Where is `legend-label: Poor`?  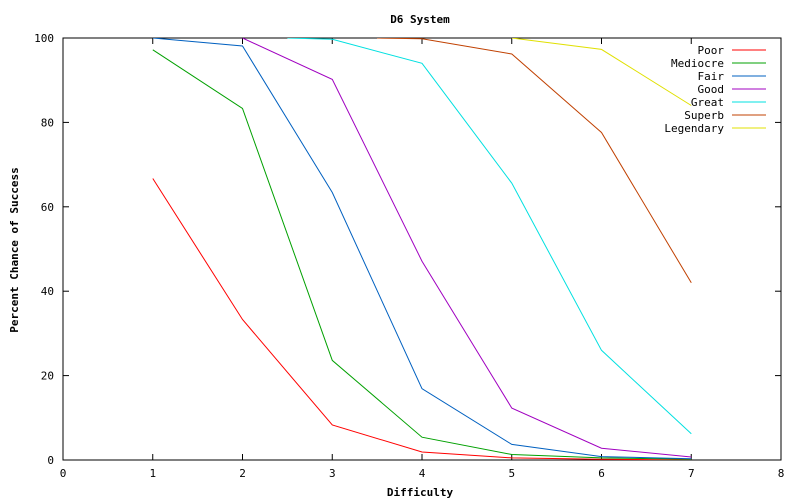
legend-label: Poor is located at coordinates (711, 50).